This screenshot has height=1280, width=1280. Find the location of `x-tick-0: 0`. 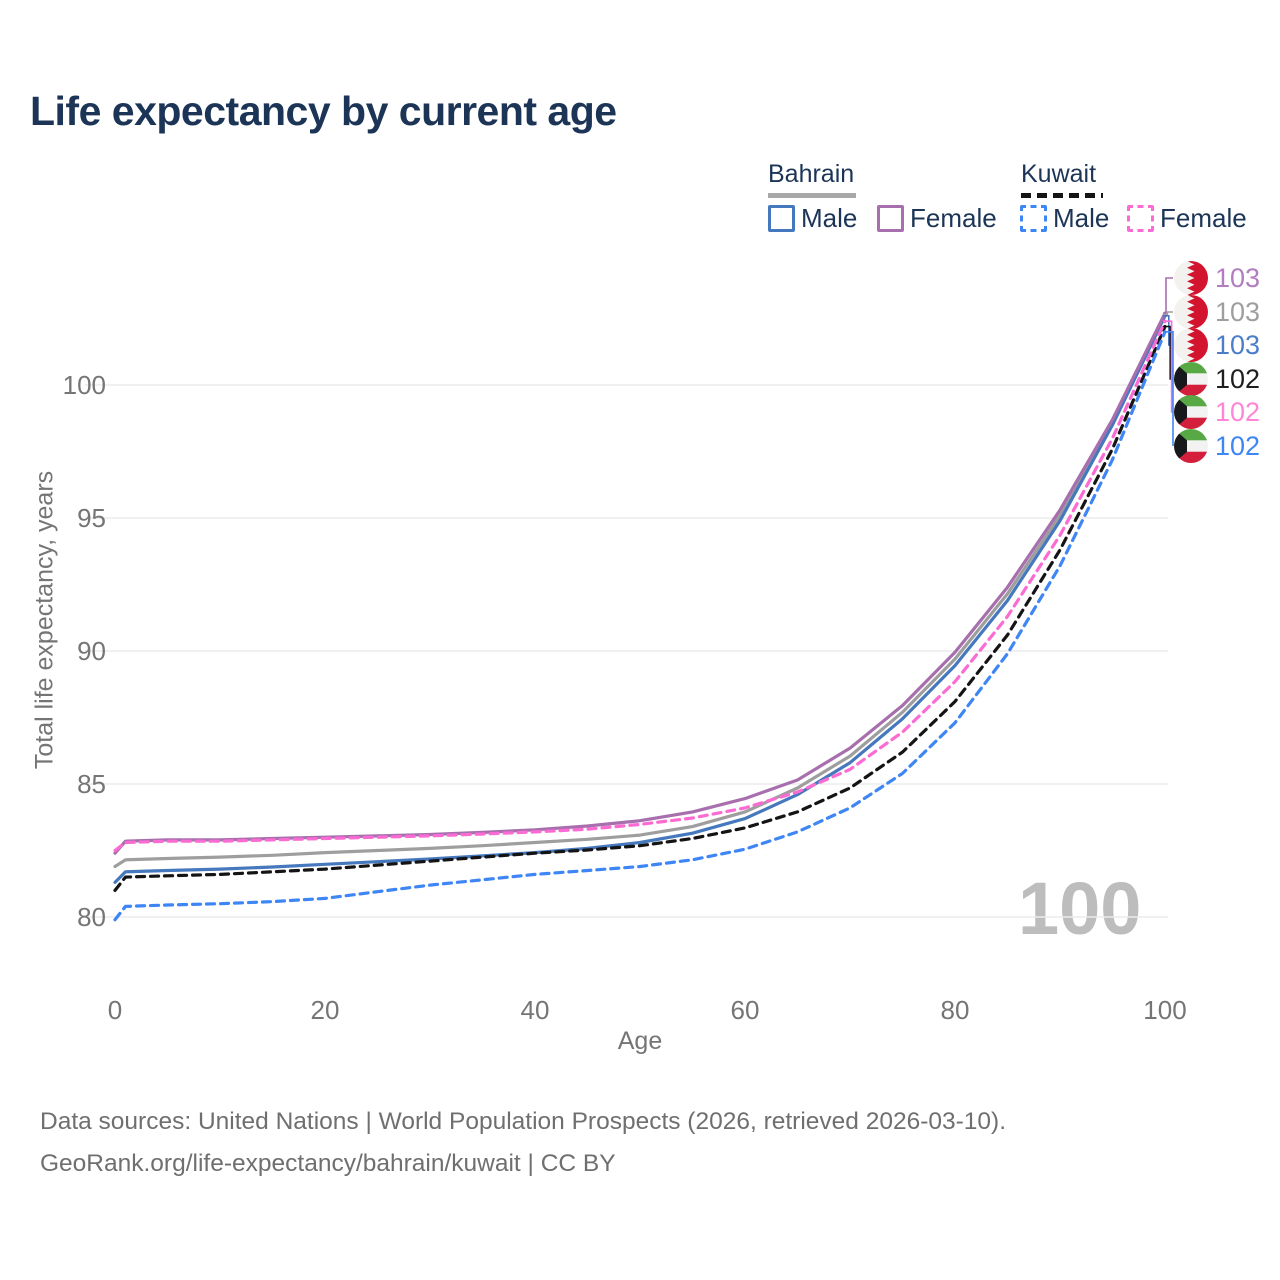

x-tick-0: 0 is located at coordinates (115, 1010).